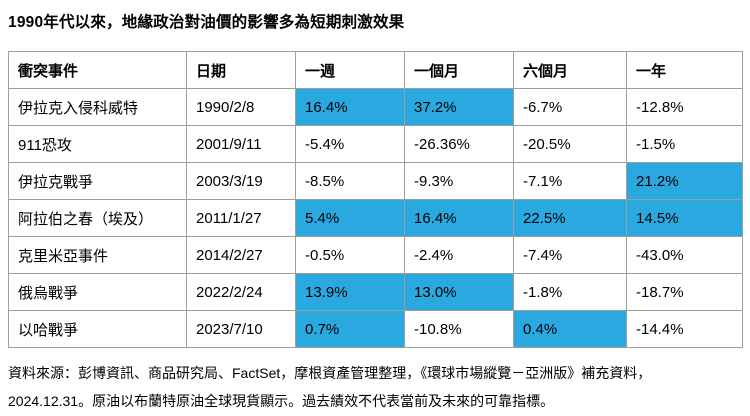 This screenshot has width=750, height=416. I want to click on value-cell: 22.5%, so click(570, 218).